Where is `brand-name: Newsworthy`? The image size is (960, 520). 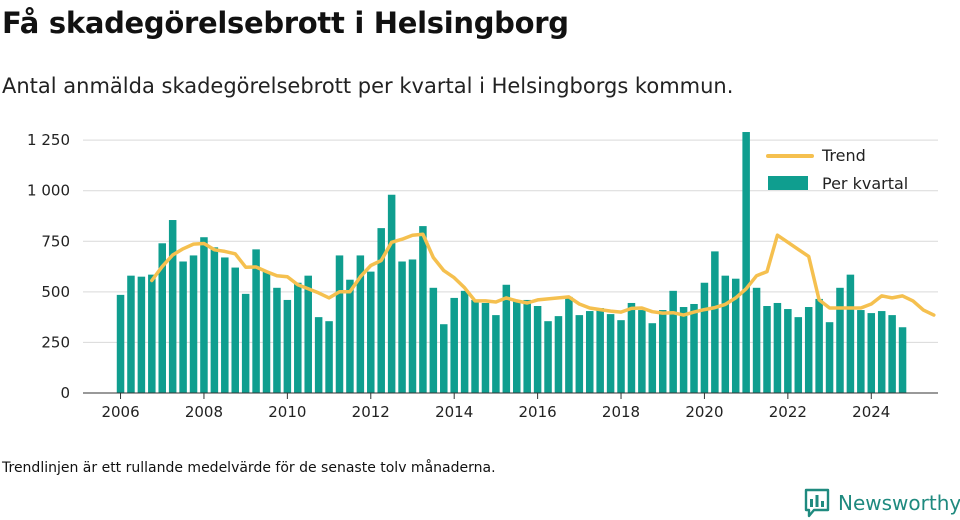
brand-name: Newsworthy is located at coordinates (899, 503).